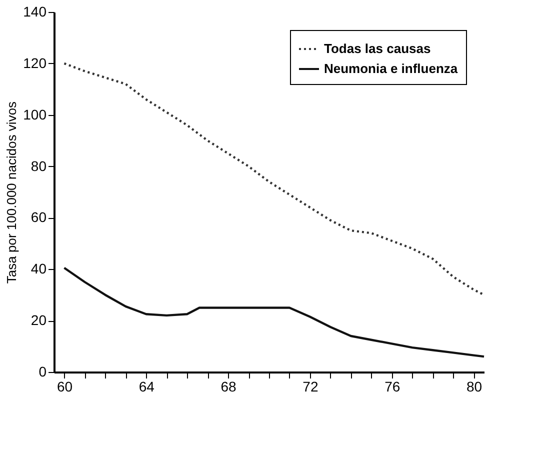 The height and width of the screenshot is (449, 536). Describe the element at coordinates (35, 114) in the screenshot. I see `y-tick-label: 100` at that location.